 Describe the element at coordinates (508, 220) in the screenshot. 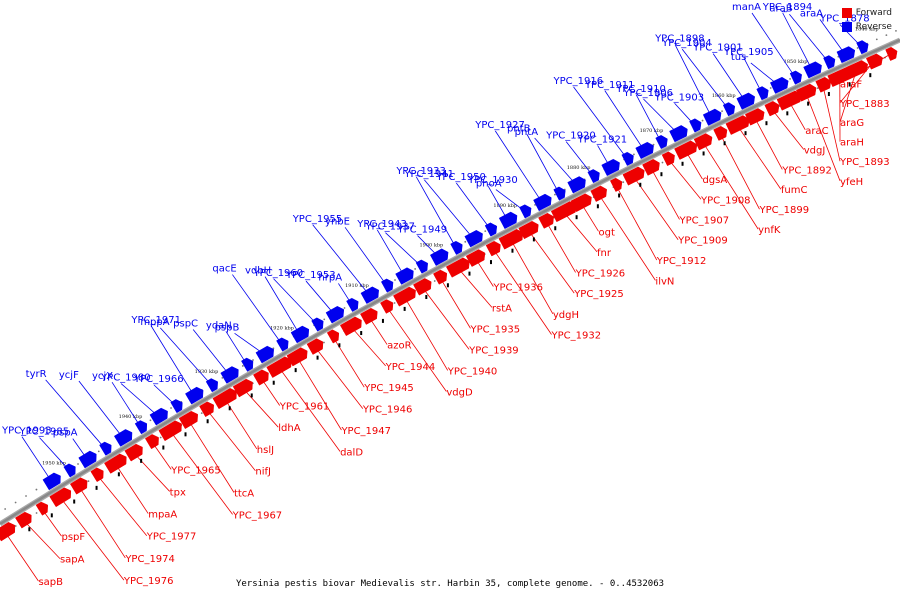

I see `reverse-gene-YPC_1930` at that location.